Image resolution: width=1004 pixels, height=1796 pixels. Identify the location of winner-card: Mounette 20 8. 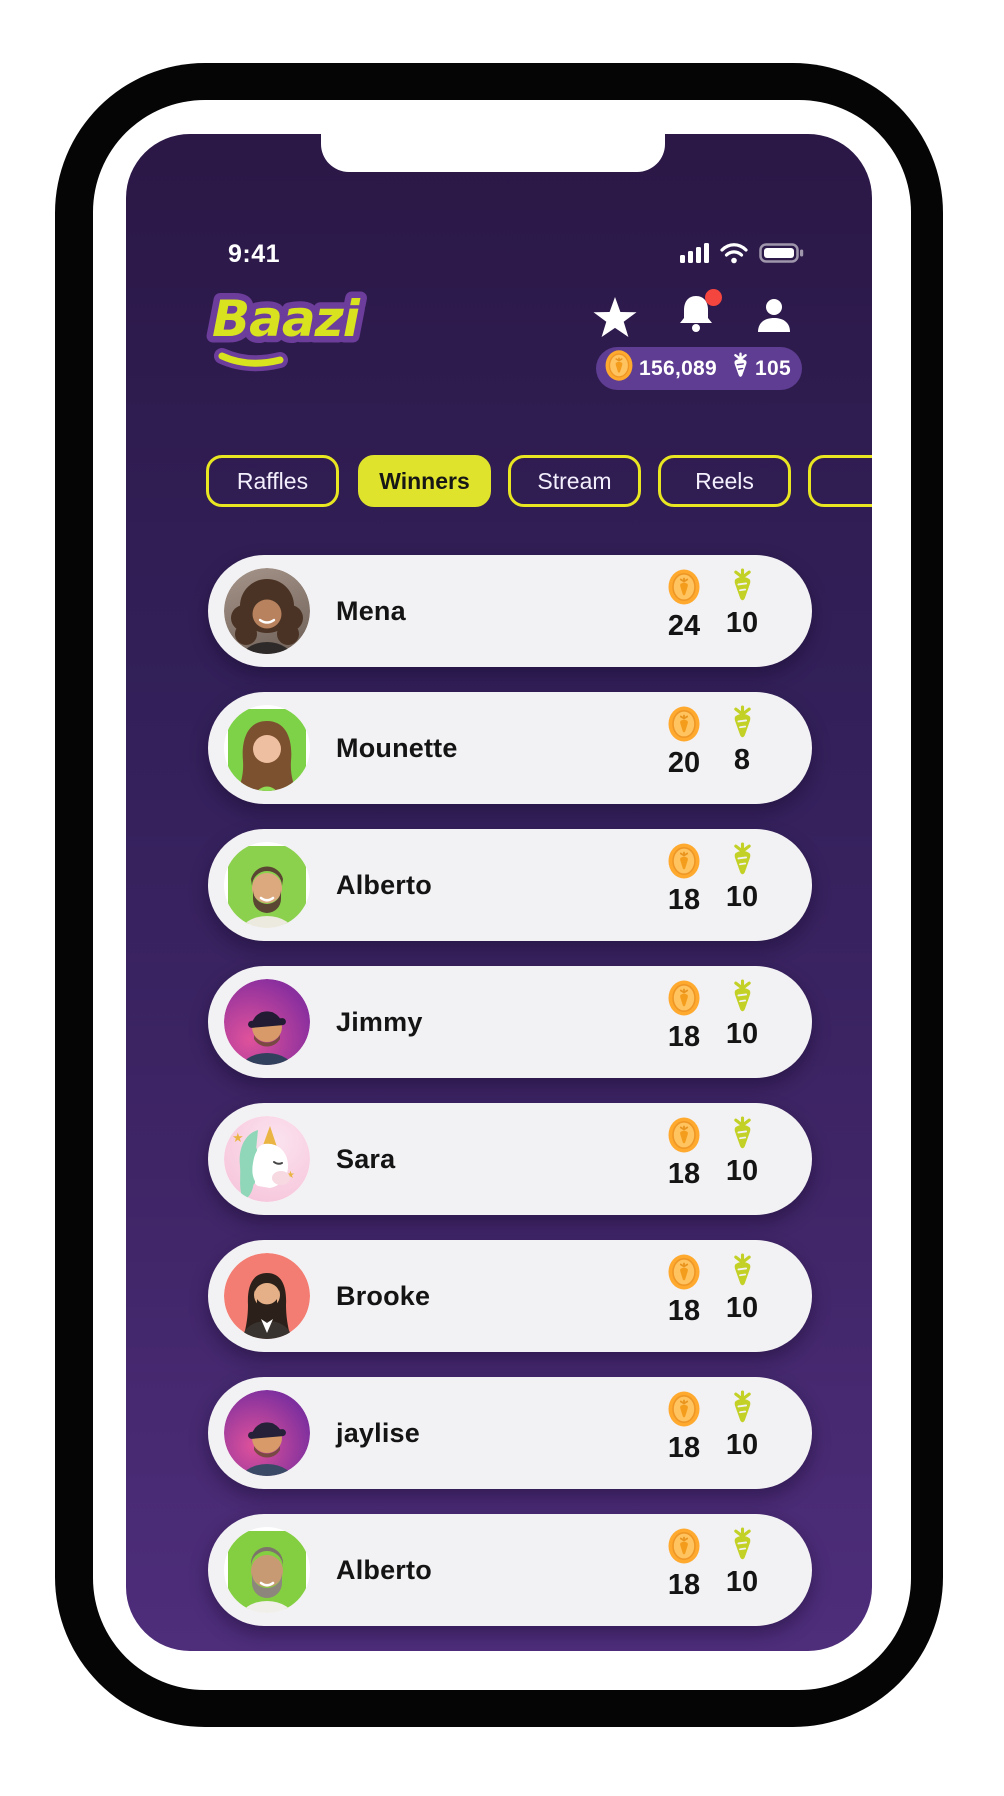
(510, 748).